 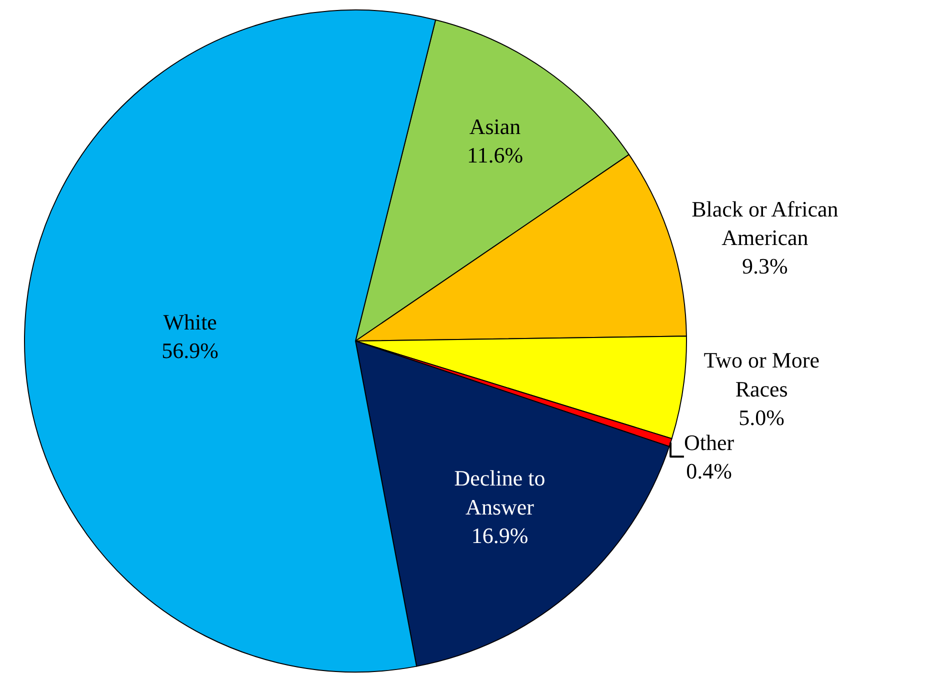 What do you see at coordinates (190, 350) in the screenshot?
I see `data-label: 56.9%` at bounding box center [190, 350].